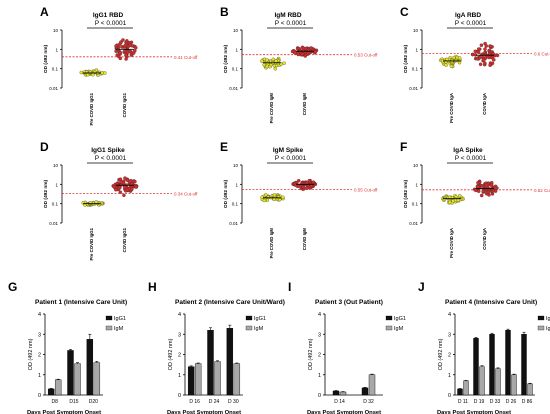  Describe the element at coordinates (108, 150) in the screenshot. I see `panel-title: IgG1 Spike` at that location.